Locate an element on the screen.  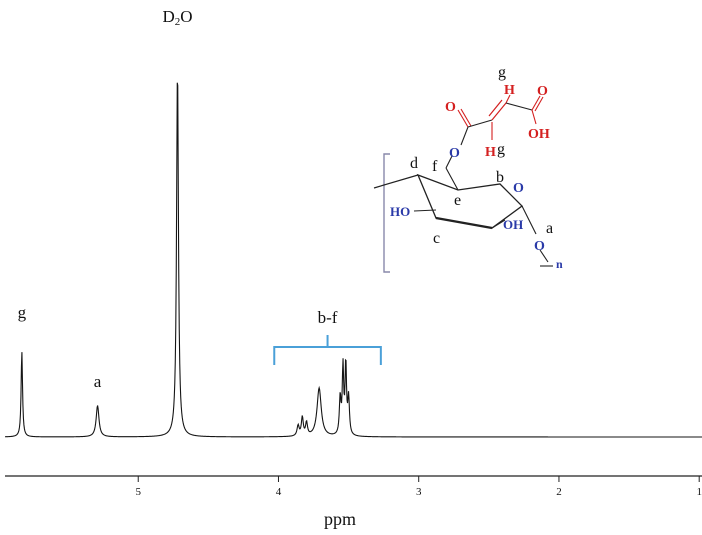
glycosidic-oxygen: O is located at coordinates (539, 246).